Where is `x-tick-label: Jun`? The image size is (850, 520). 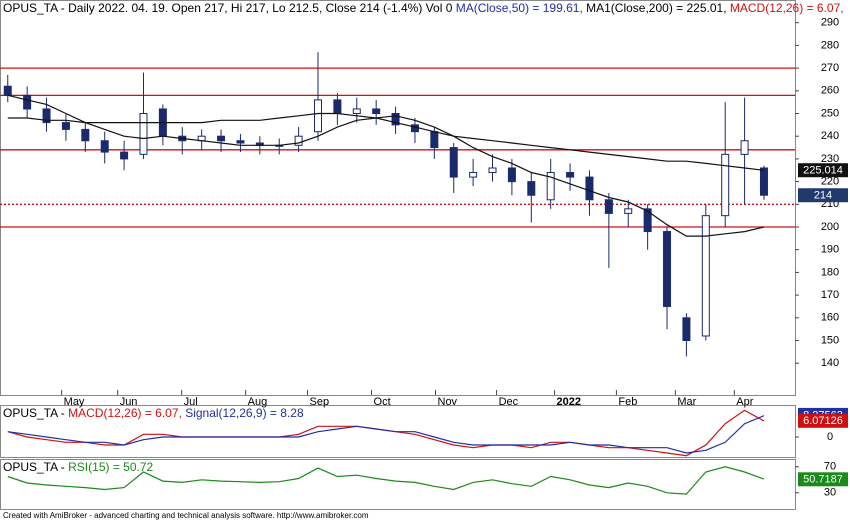 x-tick-label: Jun is located at coordinates (129, 402).